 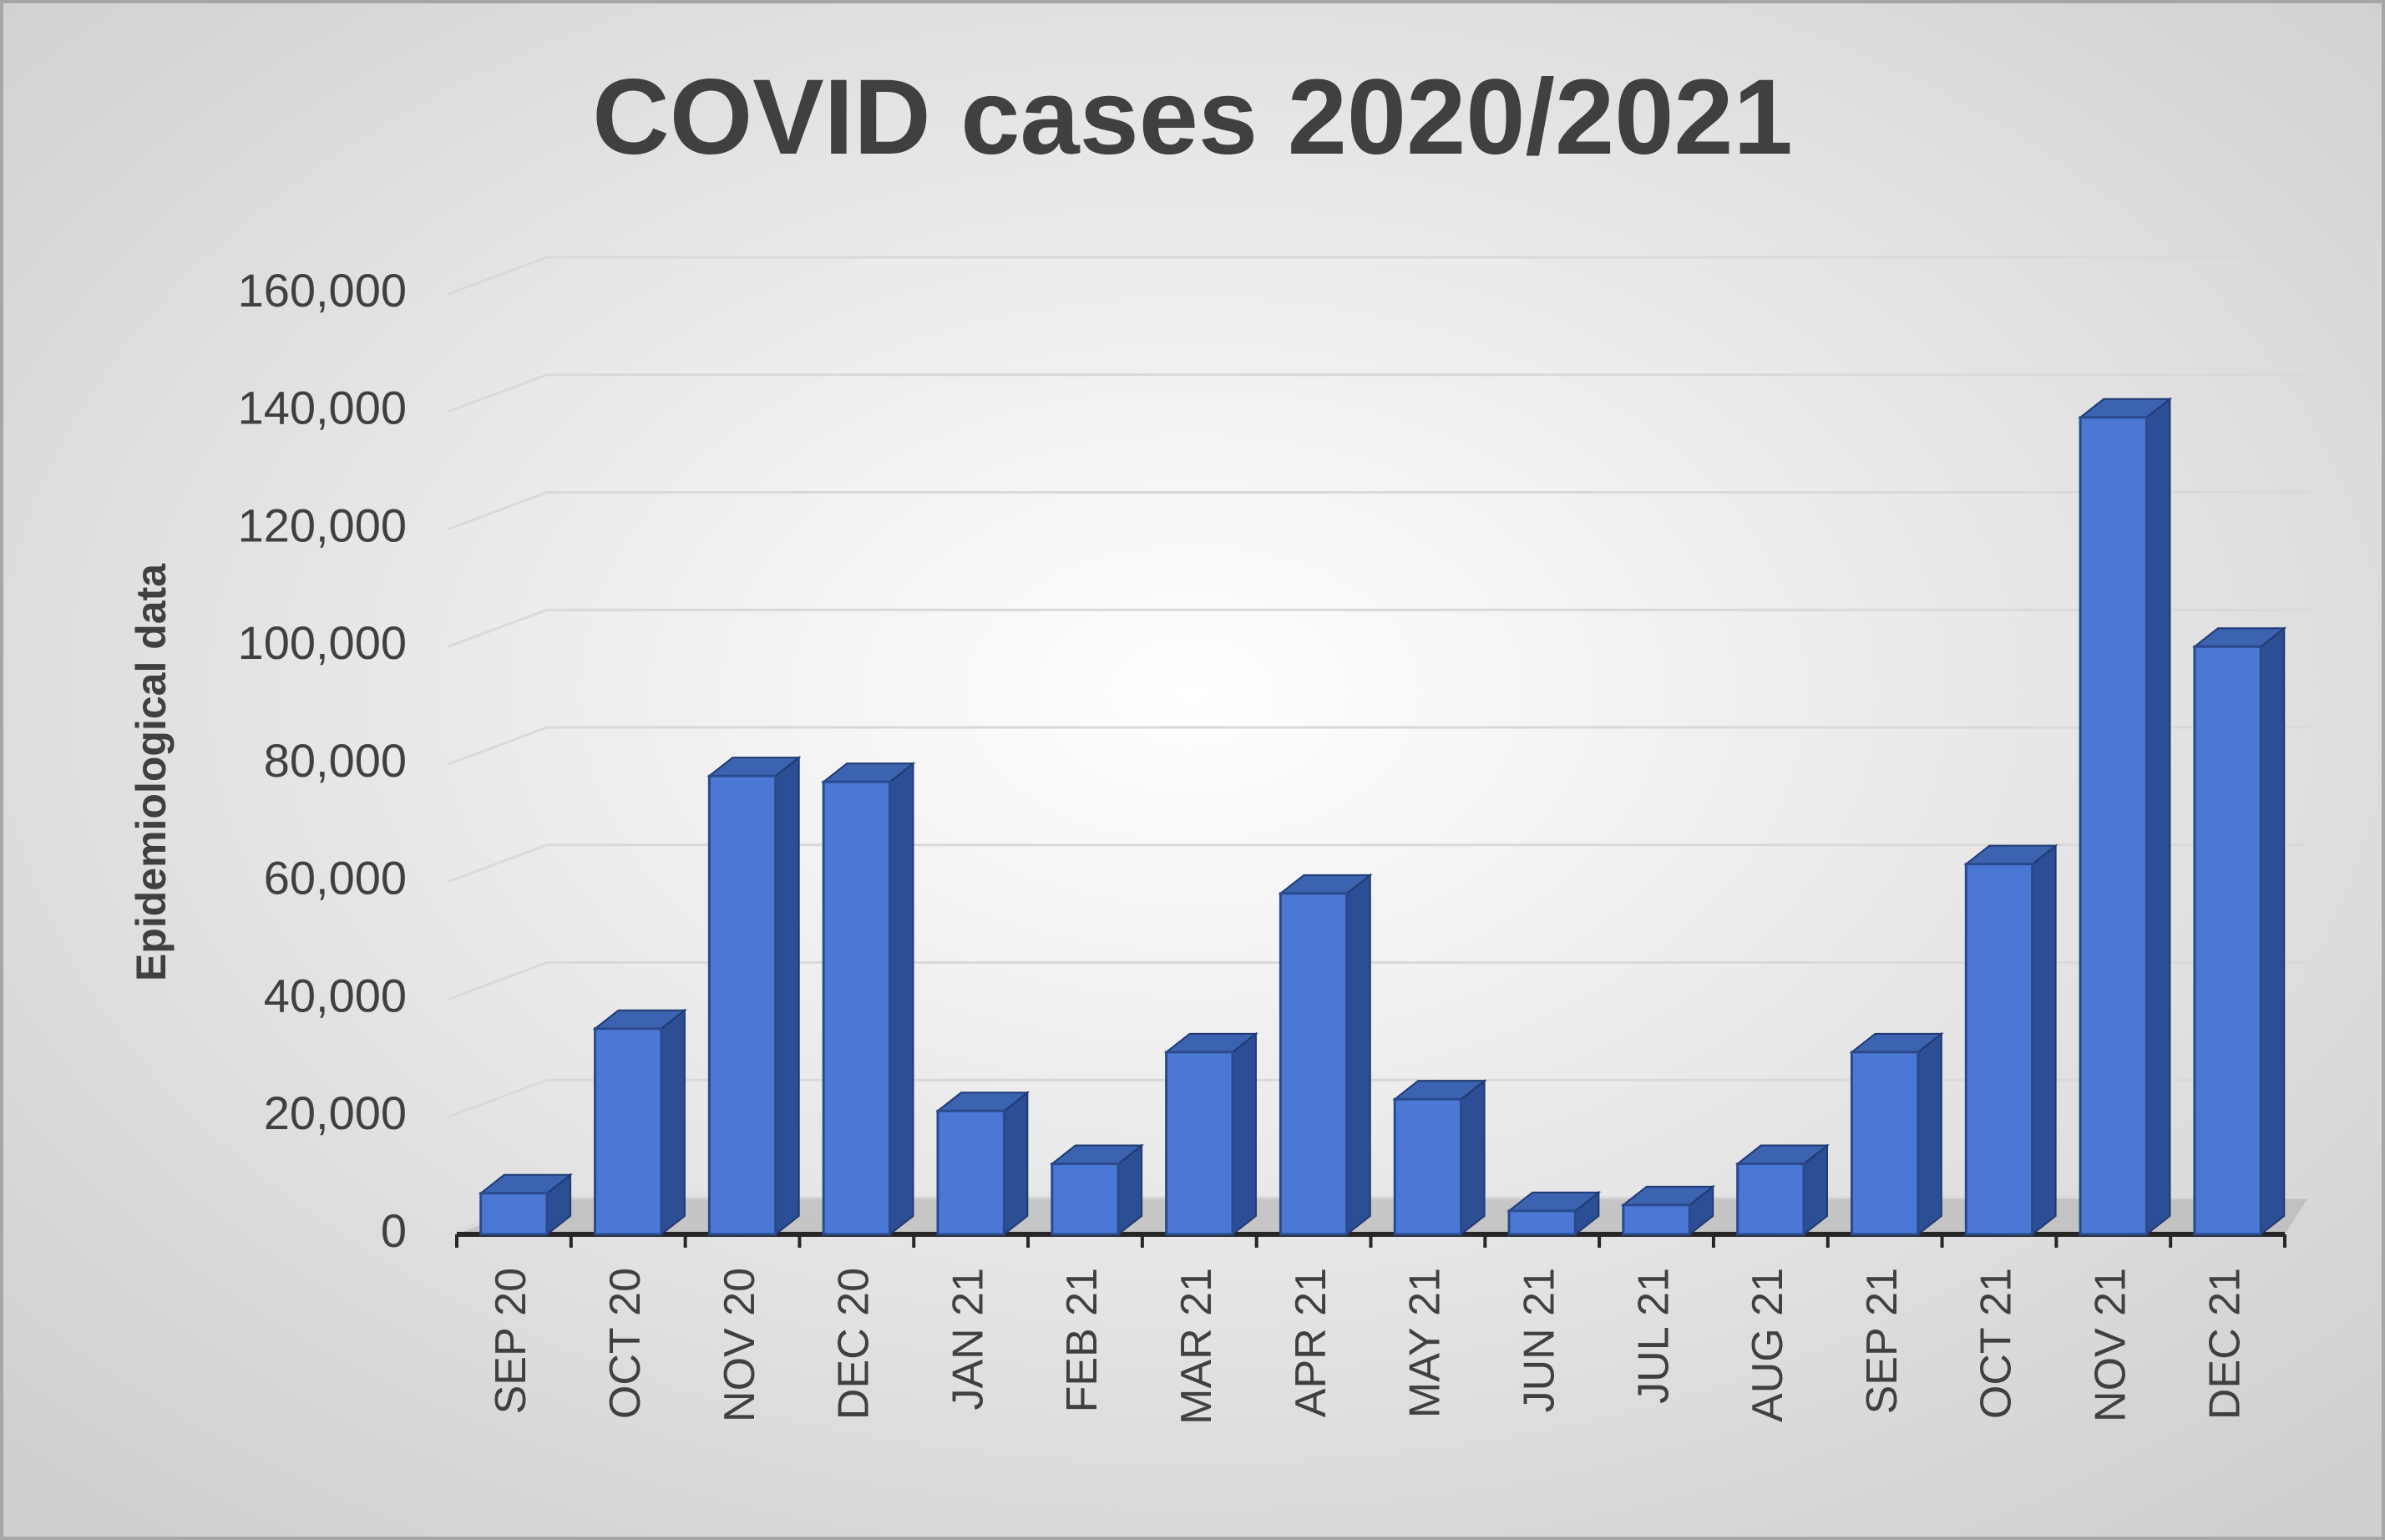 What do you see at coordinates (2111, 1345) in the screenshot?
I see `x-tick-label: NOV 21` at bounding box center [2111, 1345].